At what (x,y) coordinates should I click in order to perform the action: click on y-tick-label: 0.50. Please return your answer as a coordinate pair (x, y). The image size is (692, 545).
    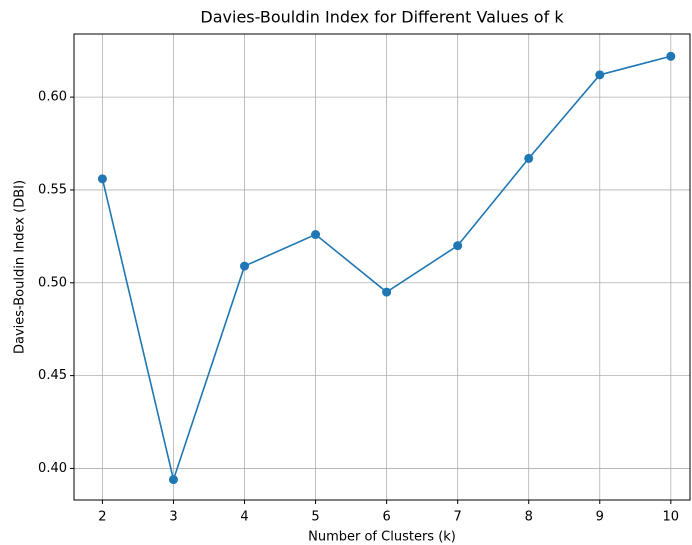
    Looking at the image, I should click on (52, 282).